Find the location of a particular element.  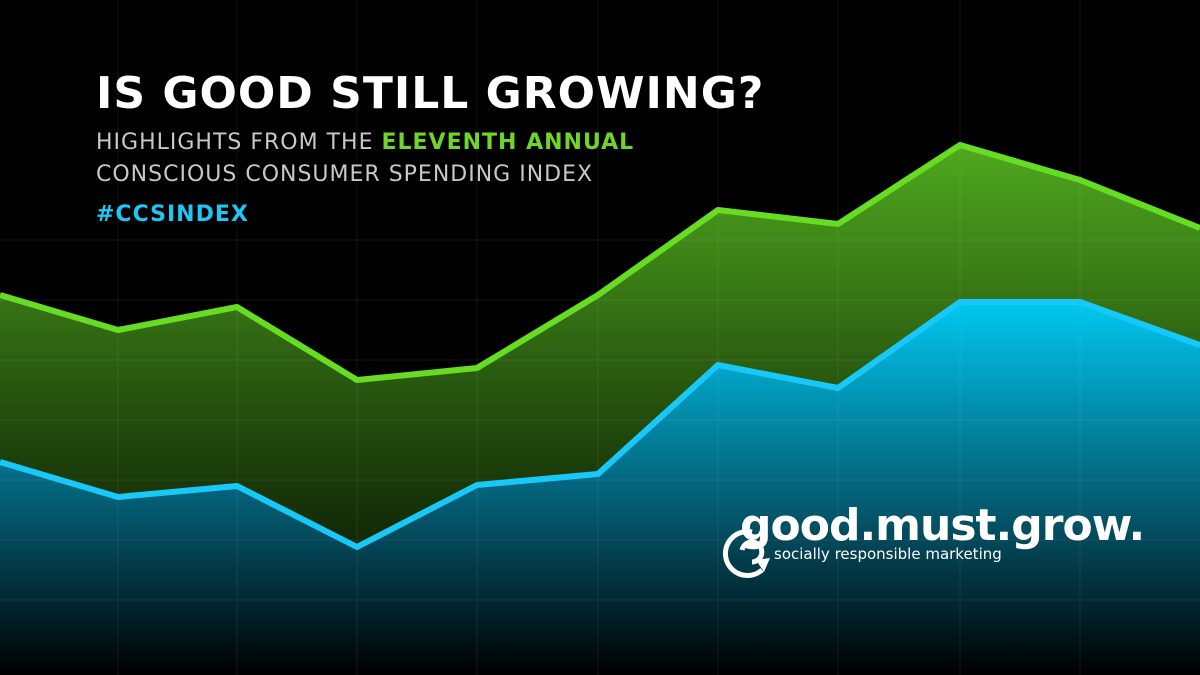

subtitle-line2: CONSCIOUS CONSUMER SPENDING INDEX is located at coordinates (345, 174).